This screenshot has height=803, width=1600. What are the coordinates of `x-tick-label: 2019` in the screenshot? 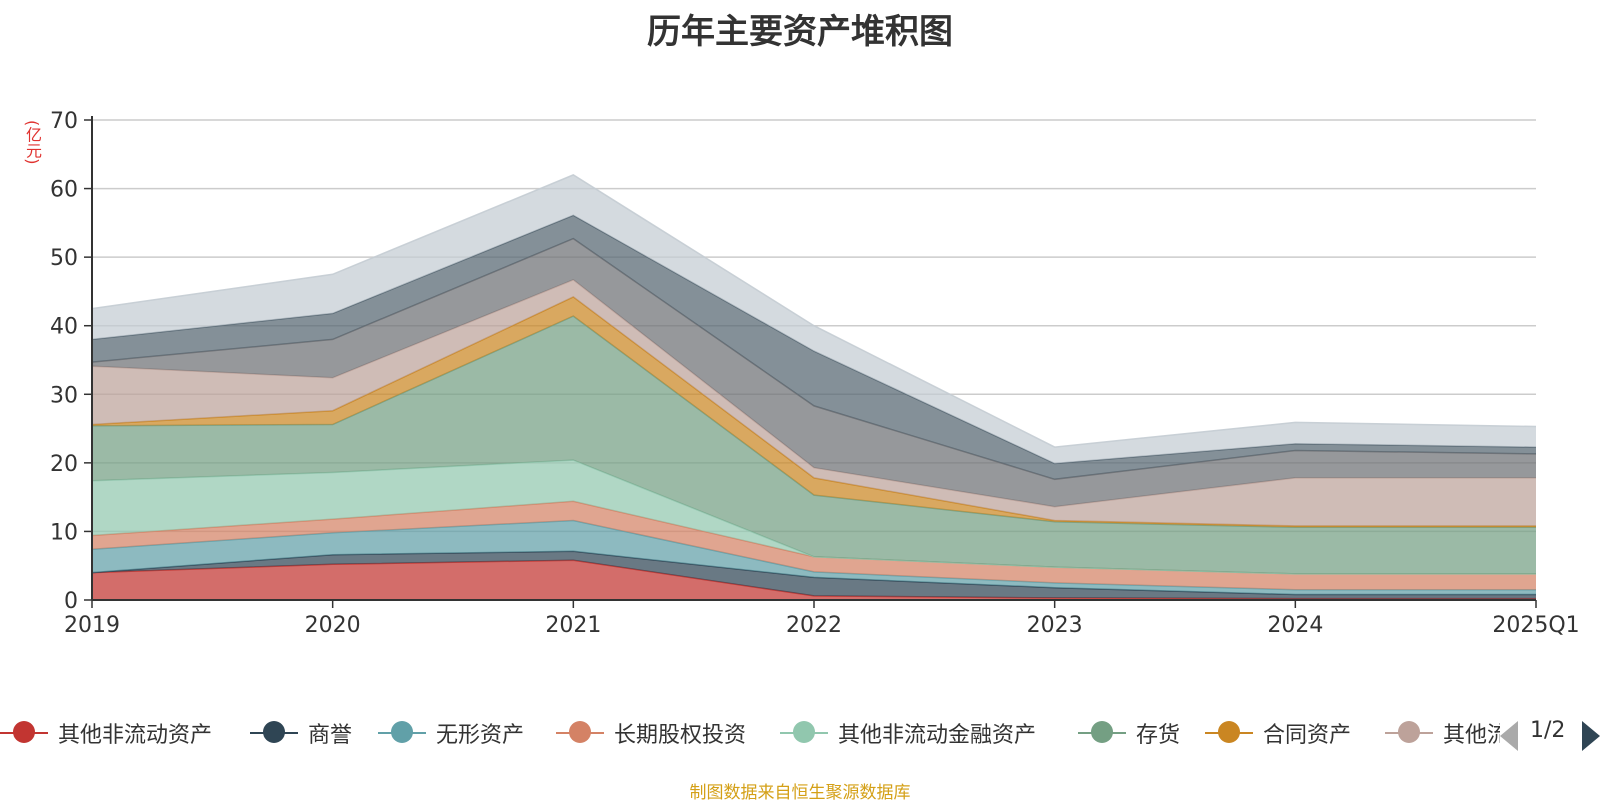 It's located at (92, 625).